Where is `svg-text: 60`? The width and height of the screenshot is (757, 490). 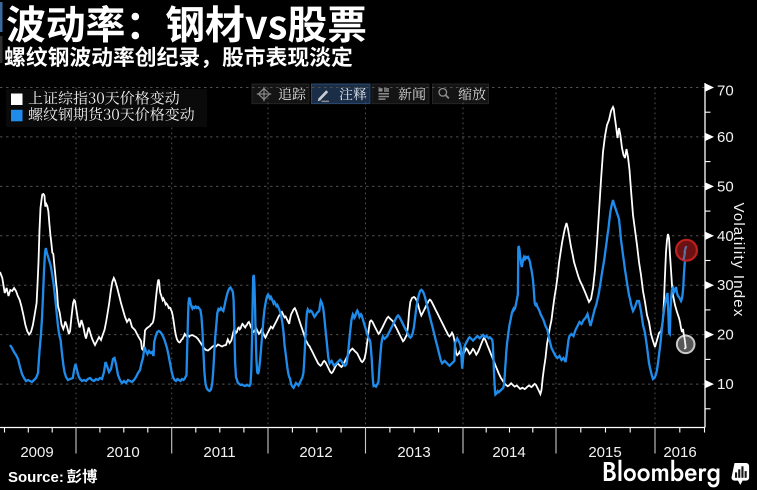 svg-text: 60 is located at coordinates (725, 137).